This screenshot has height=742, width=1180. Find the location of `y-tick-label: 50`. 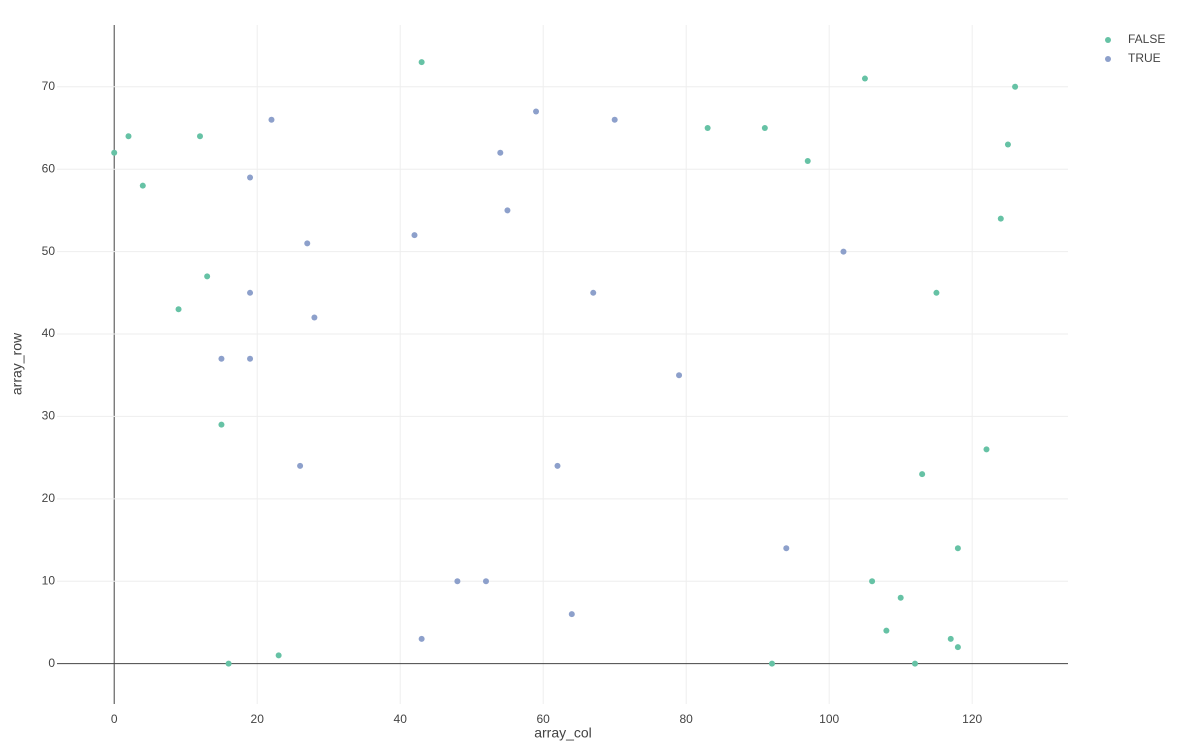

y-tick-label: 50 is located at coordinates (49, 251).